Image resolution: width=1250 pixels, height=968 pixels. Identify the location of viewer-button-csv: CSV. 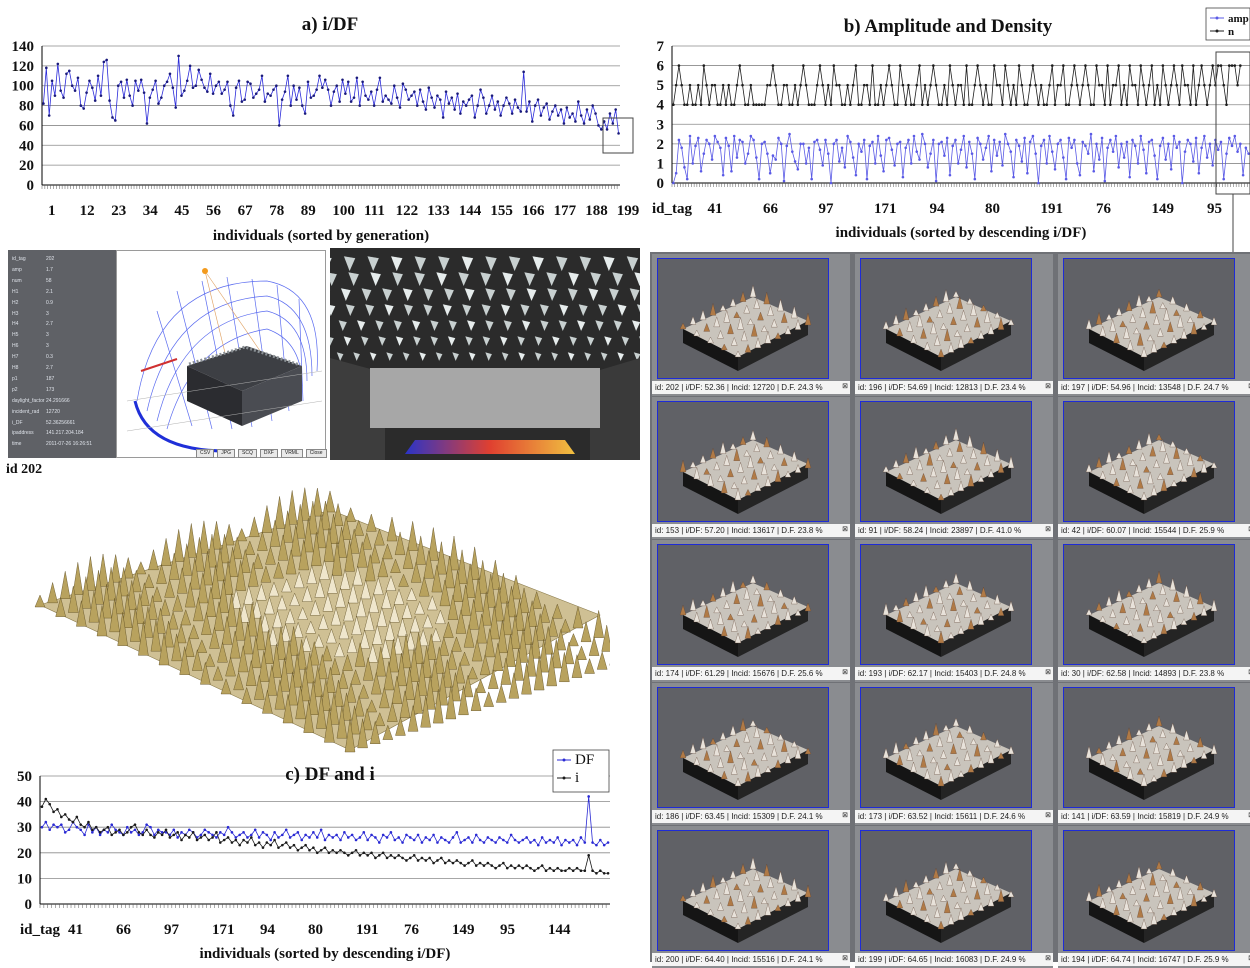
(205, 453).